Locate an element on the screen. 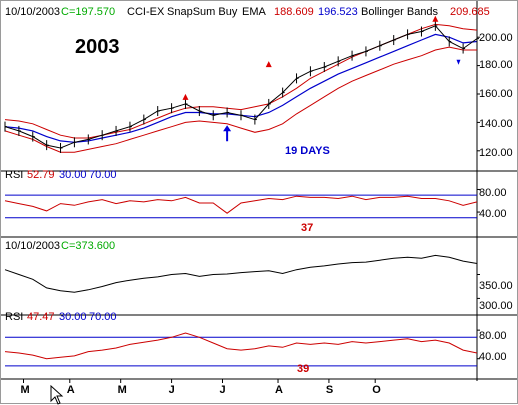  rsi-line is located at coordinates (241, 204).